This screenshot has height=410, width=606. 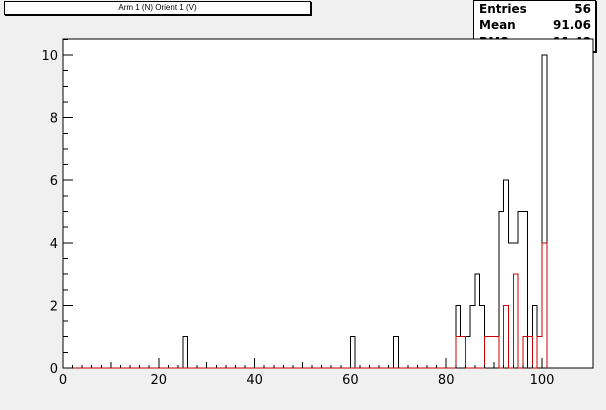 What do you see at coordinates (159, 380) in the screenshot?
I see `x-tick-label: 20` at bounding box center [159, 380].